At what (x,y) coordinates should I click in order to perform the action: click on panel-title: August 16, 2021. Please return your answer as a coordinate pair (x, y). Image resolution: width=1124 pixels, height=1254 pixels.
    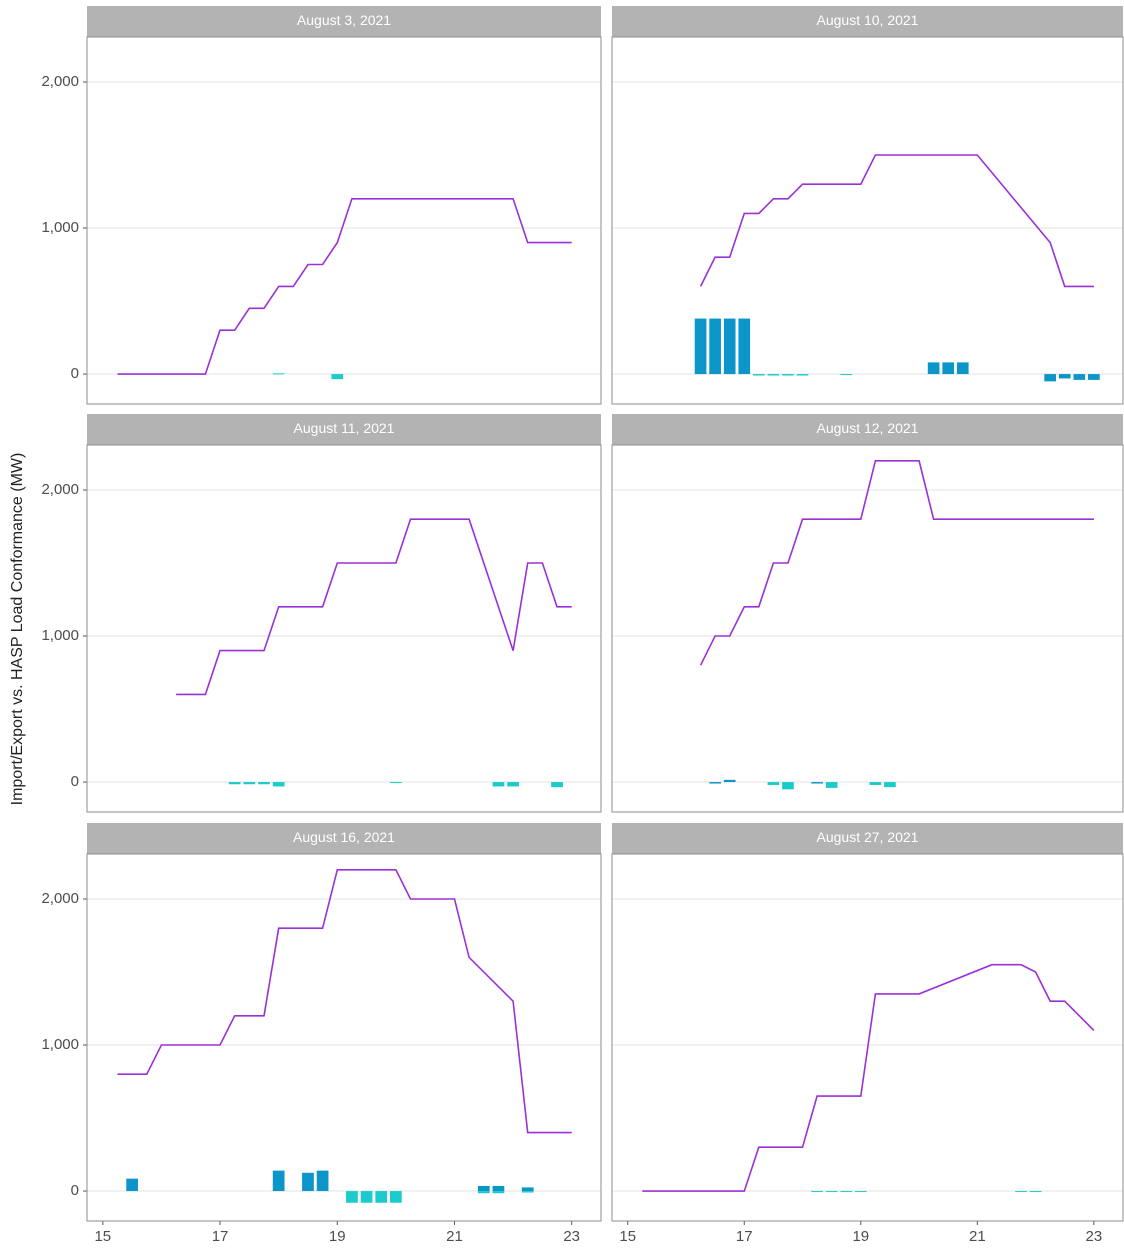
    Looking at the image, I should click on (344, 837).